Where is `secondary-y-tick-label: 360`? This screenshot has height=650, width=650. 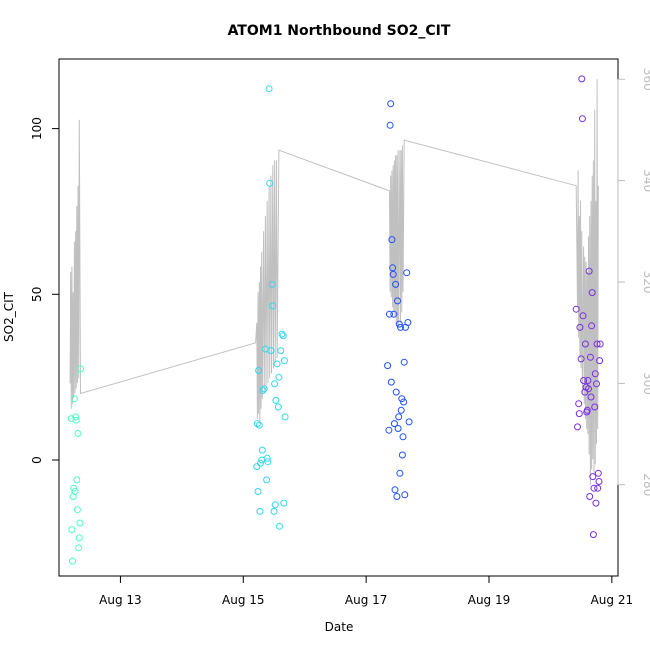 secondary-y-tick-label: 360 is located at coordinates (645, 79).